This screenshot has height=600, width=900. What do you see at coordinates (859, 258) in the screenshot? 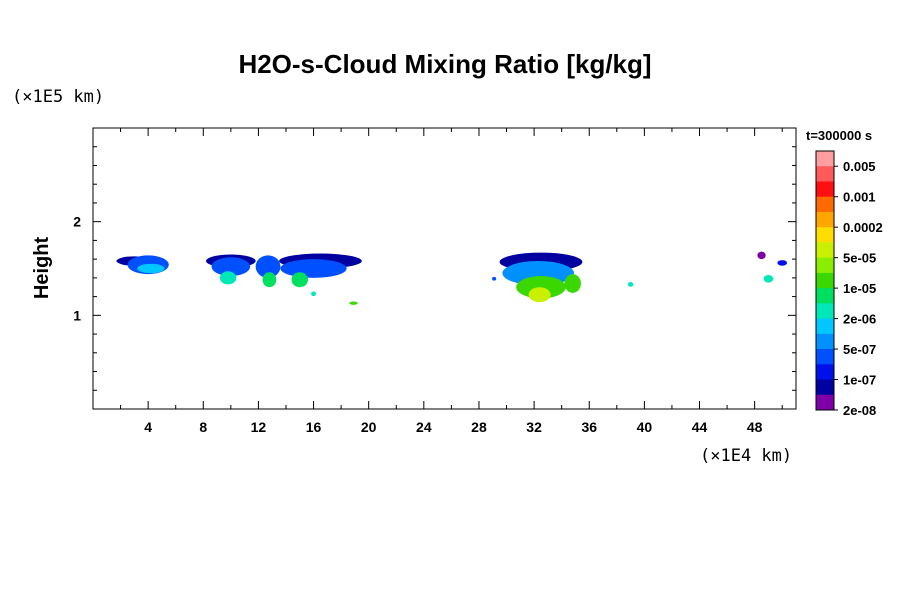
I see `colorbar-label: 5e-05` at bounding box center [859, 258].